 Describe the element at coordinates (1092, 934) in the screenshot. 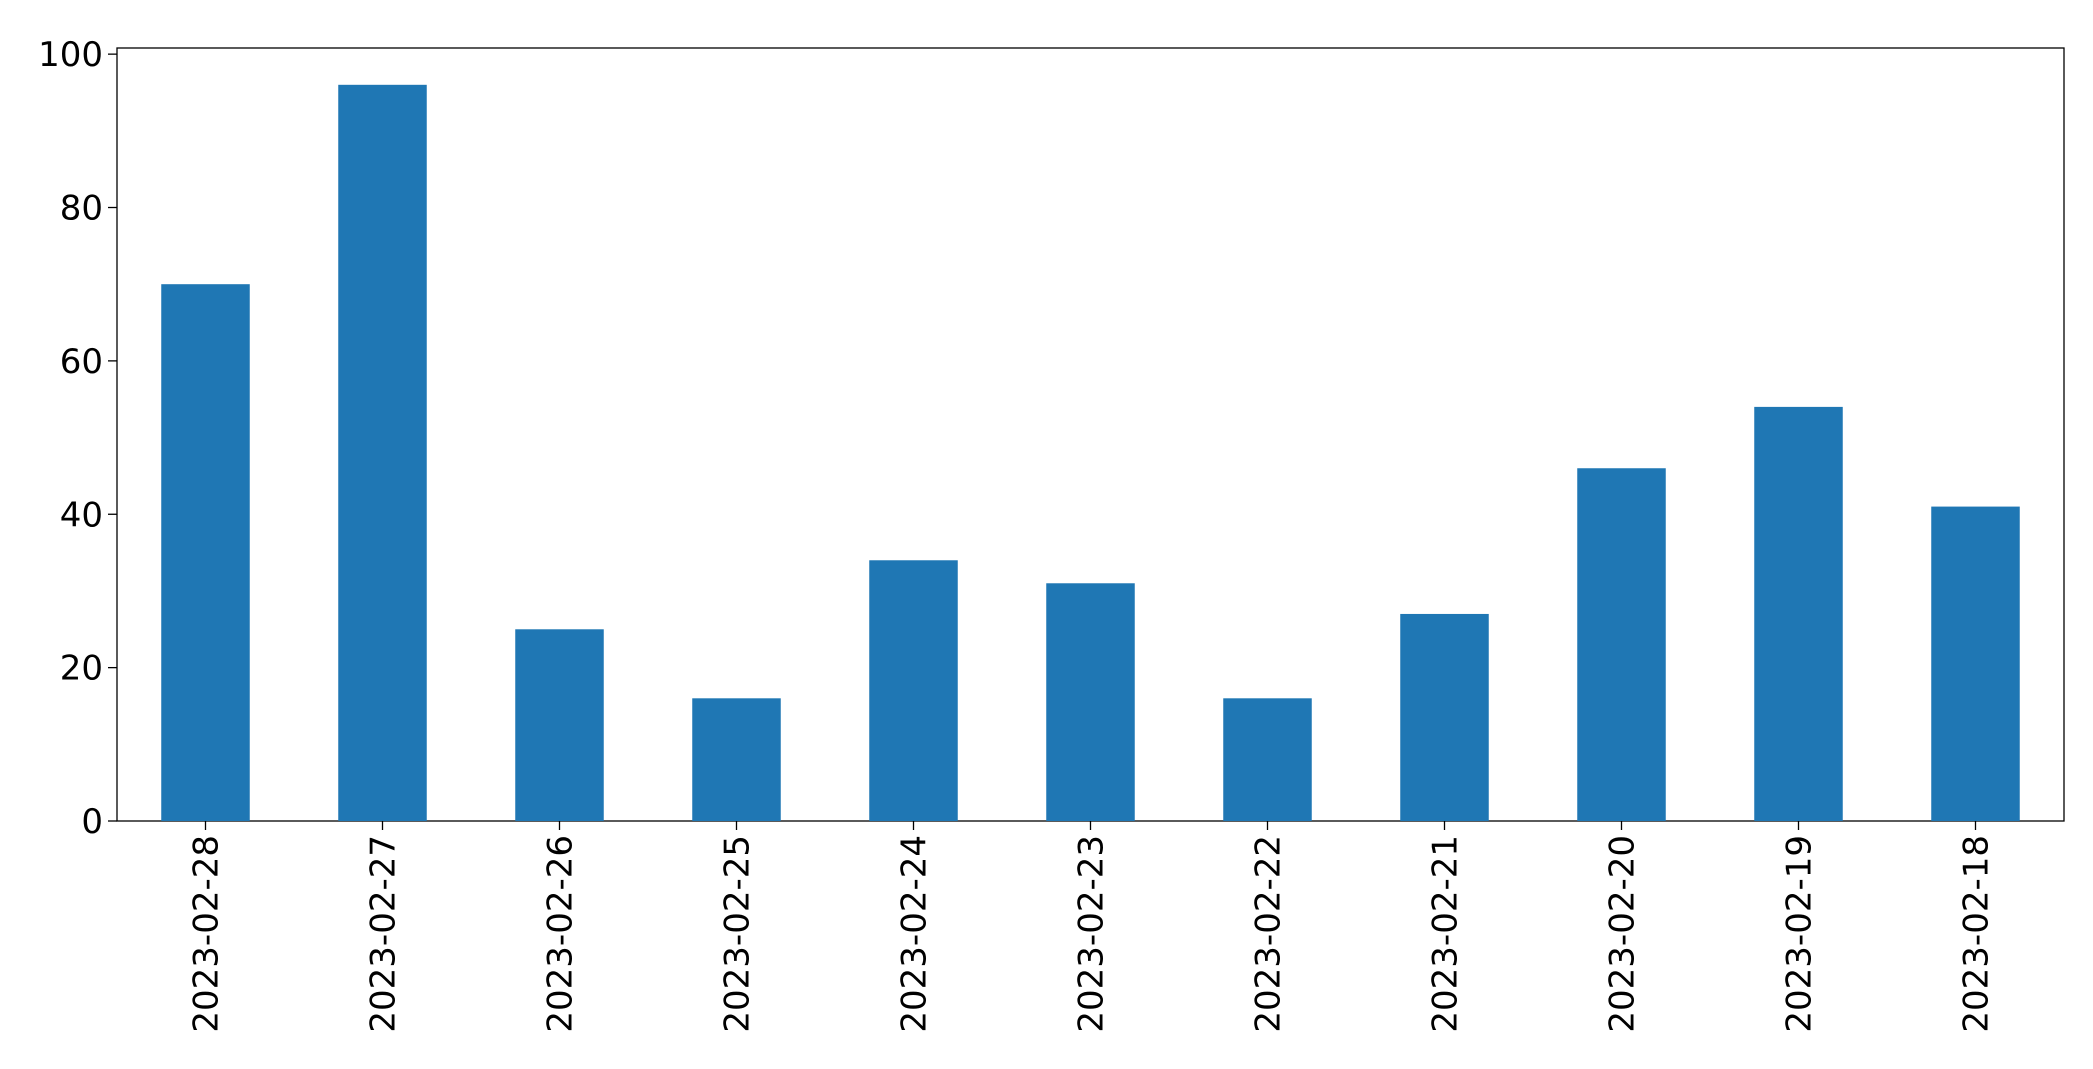

I see `x-tick-label: 2023-02-23` at that location.